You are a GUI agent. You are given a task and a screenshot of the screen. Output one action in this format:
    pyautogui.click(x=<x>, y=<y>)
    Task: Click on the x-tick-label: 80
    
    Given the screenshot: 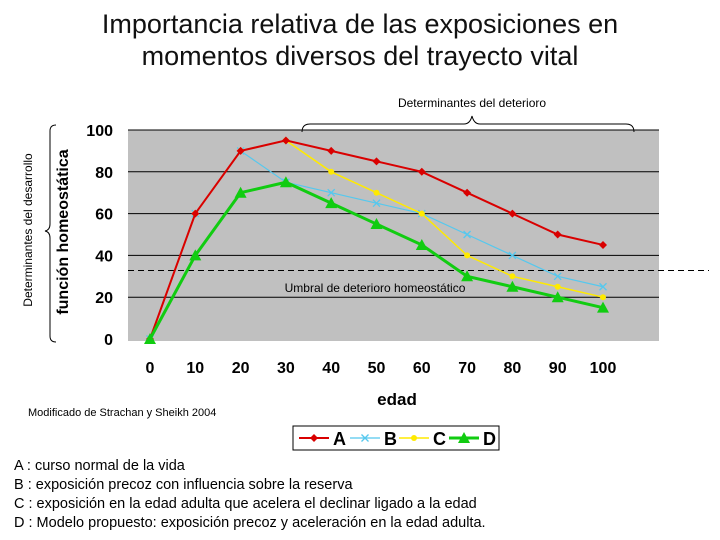 What is the action you would take?
    pyautogui.click(x=513, y=368)
    